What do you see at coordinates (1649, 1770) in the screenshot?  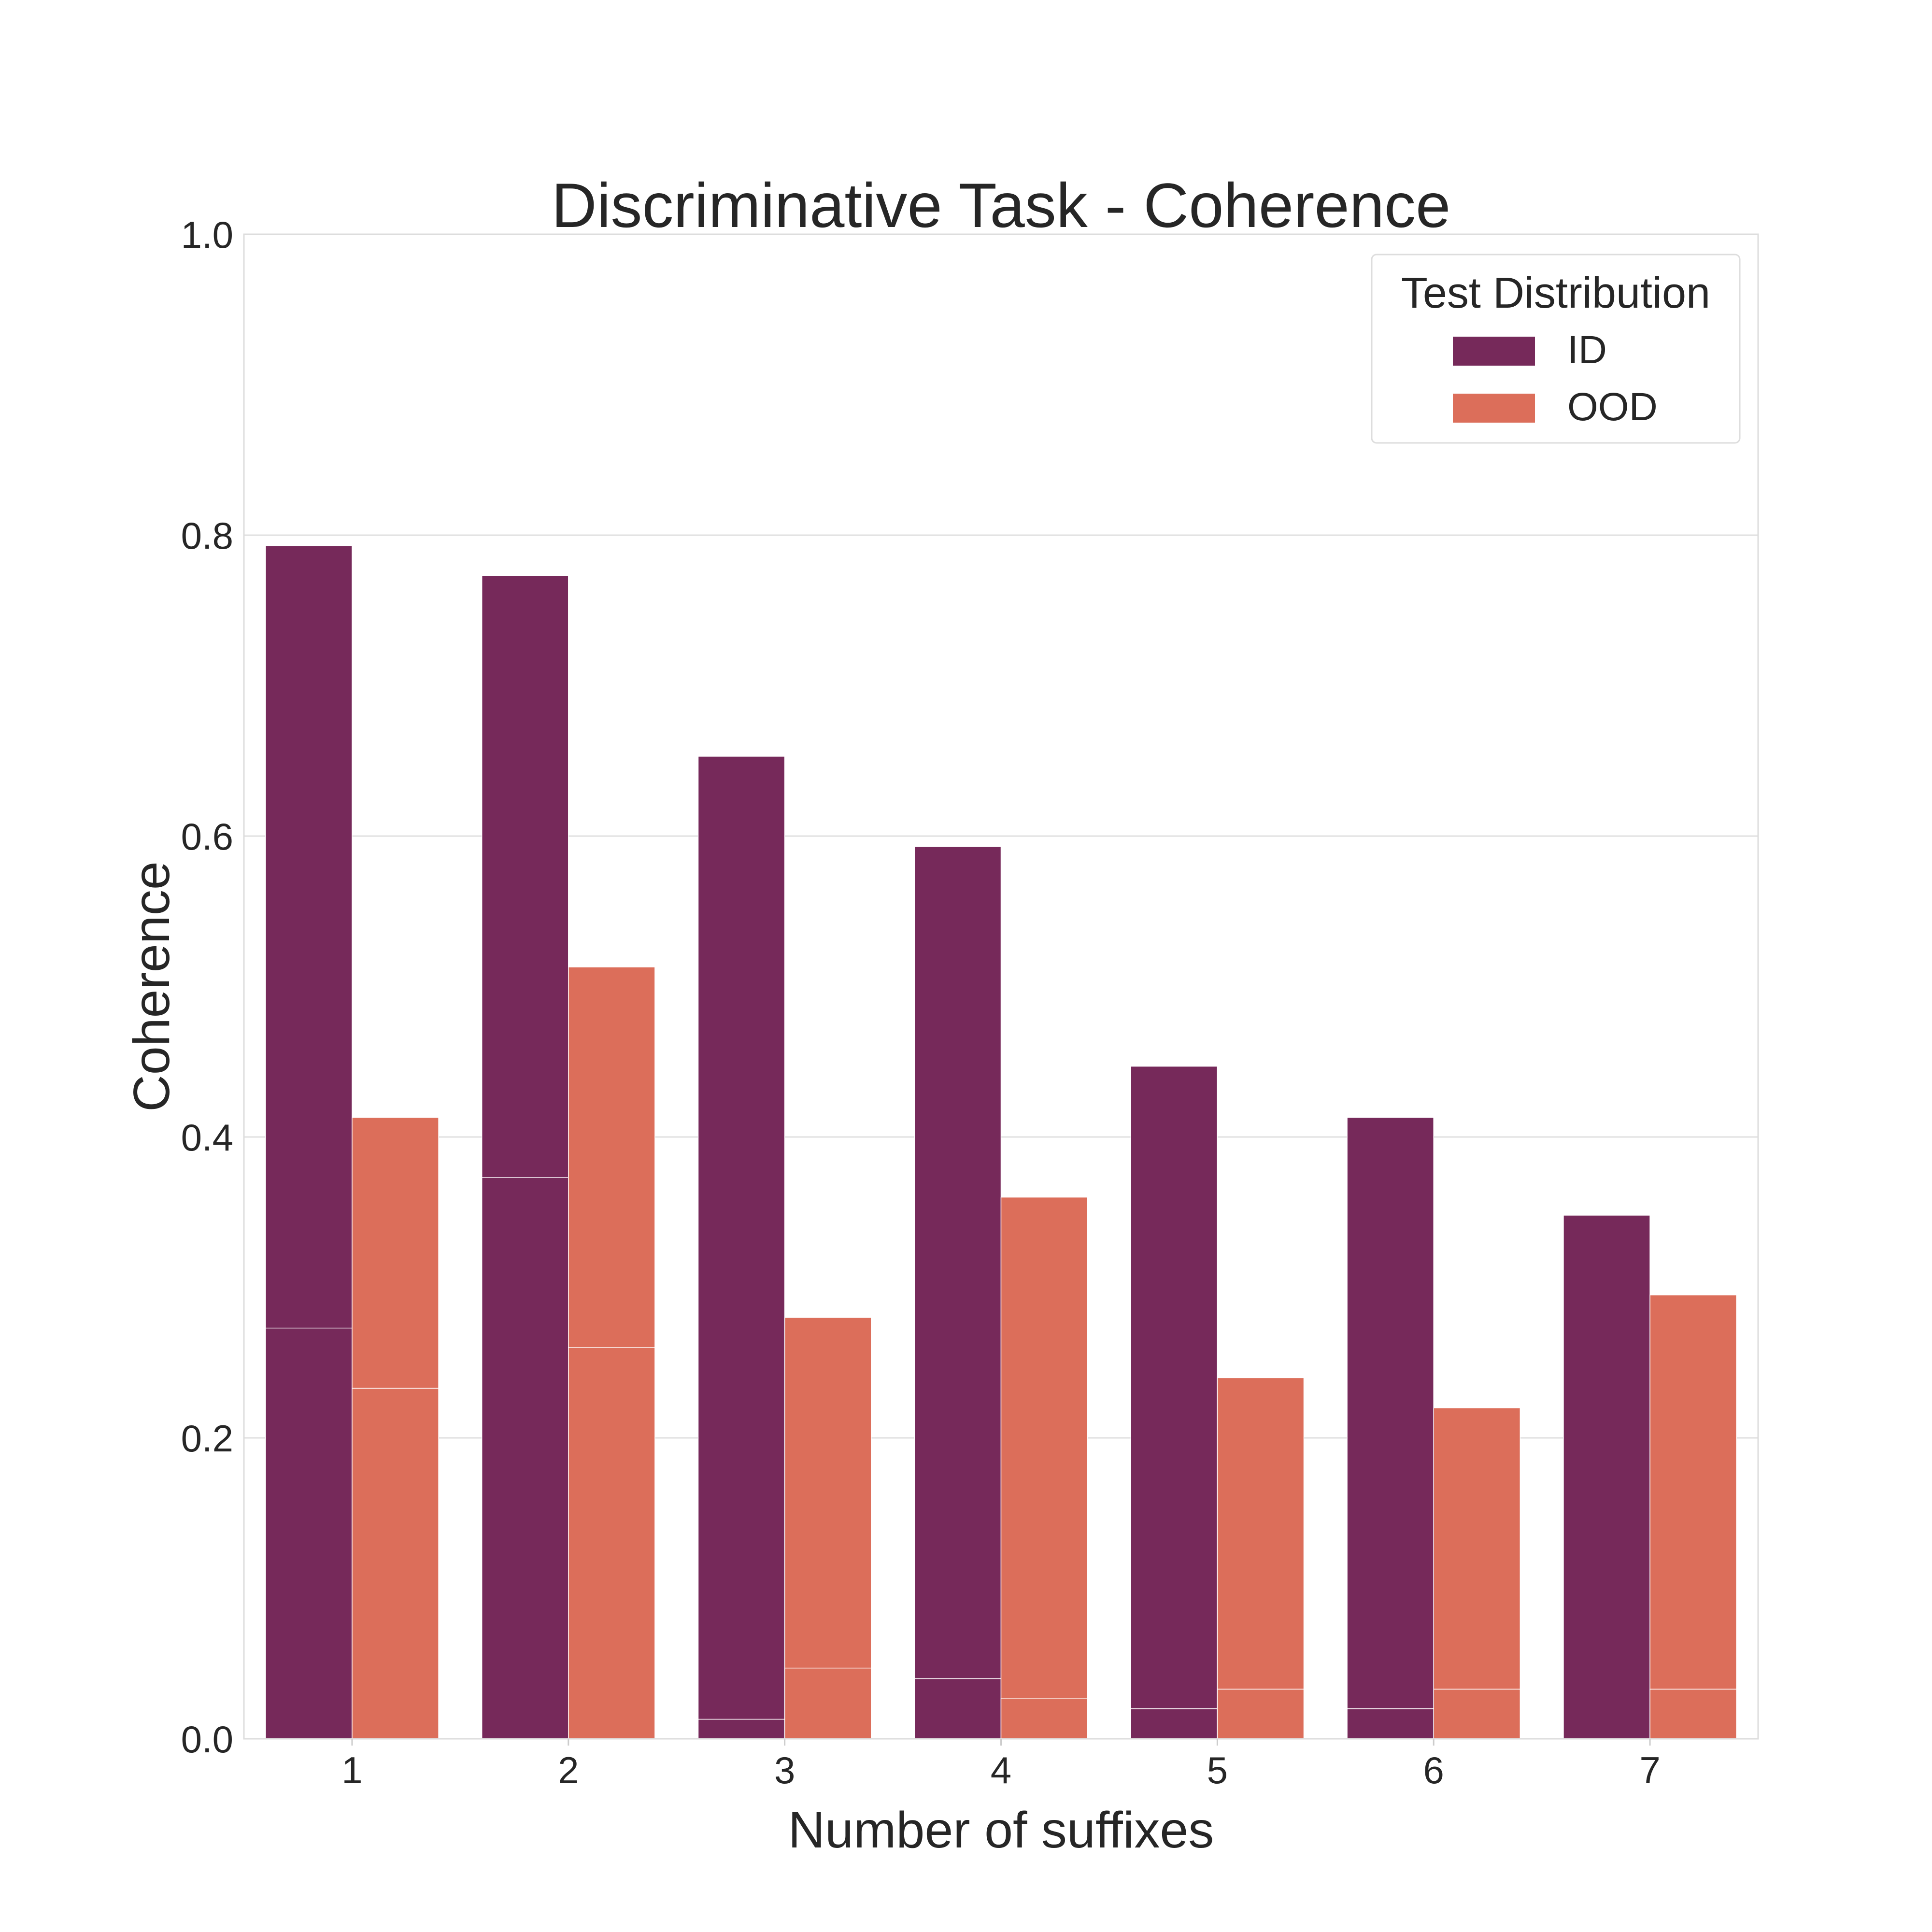 I see `x-tick-label: 7` at bounding box center [1649, 1770].